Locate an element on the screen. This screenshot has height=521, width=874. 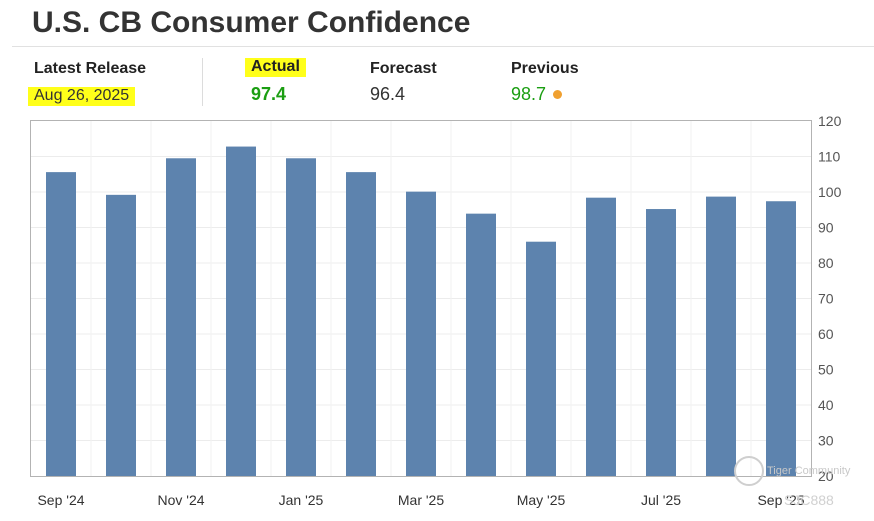
y-tick-label: 90 is located at coordinates (826, 228).